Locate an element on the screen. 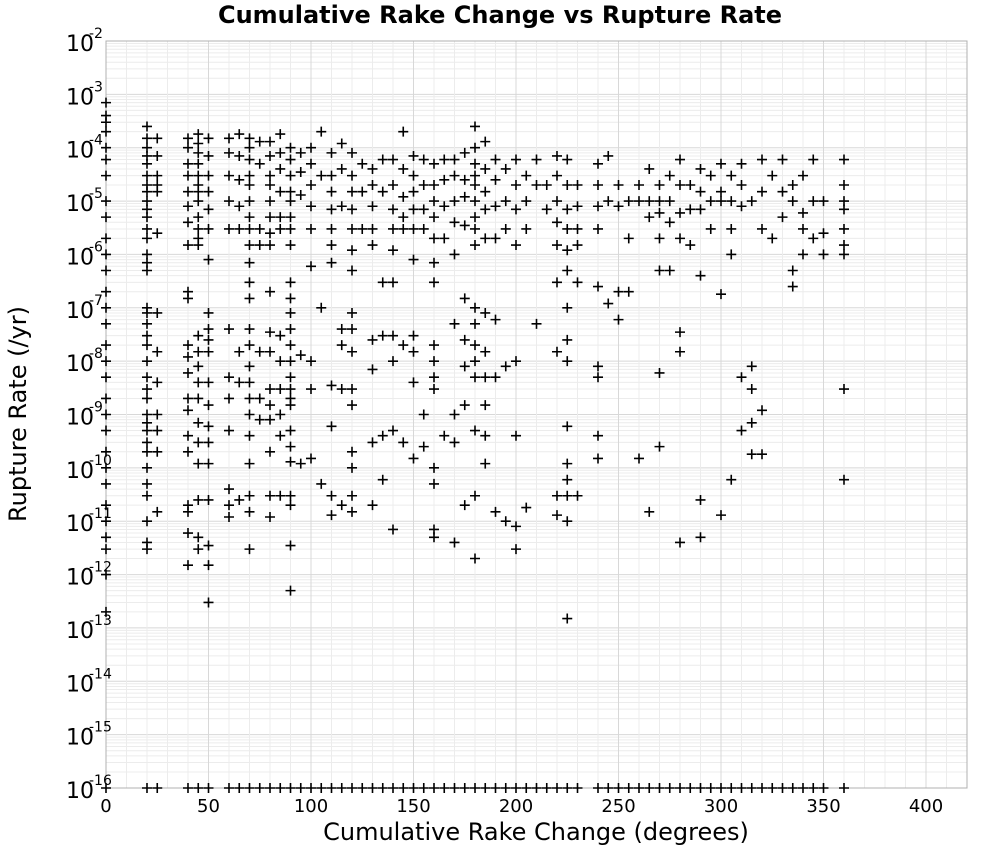 Image resolution: width=1000 pixels, height=850 pixels. y-tick-exponent: -9 is located at coordinates (96, 408).